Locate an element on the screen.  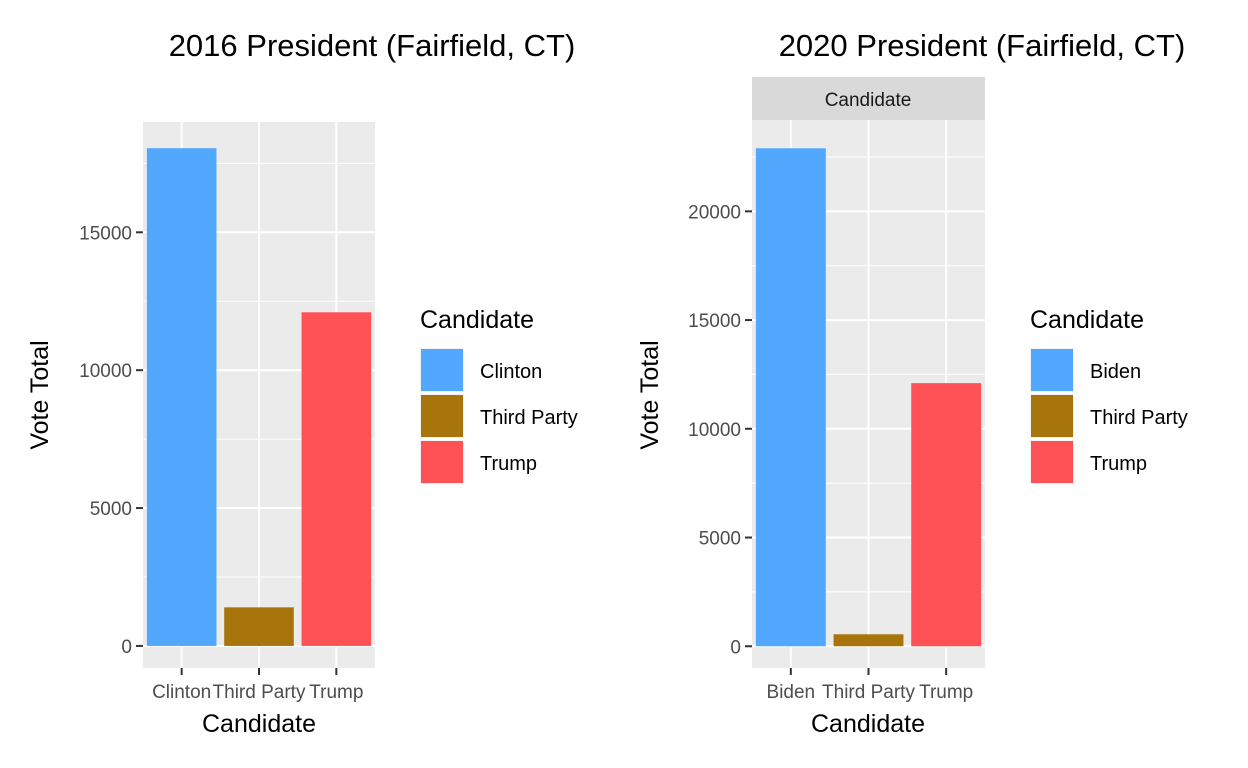
legend-2020: Candidate Biden Third Party Trump is located at coordinates (1109, 395).